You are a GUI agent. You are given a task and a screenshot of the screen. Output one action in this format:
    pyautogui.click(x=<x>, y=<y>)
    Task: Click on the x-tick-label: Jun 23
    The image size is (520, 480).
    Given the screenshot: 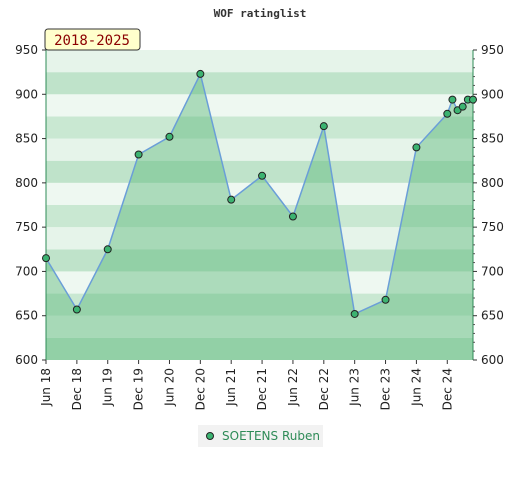 What is the action you would take?
    pyautogui.click(x=355, y=387)
    